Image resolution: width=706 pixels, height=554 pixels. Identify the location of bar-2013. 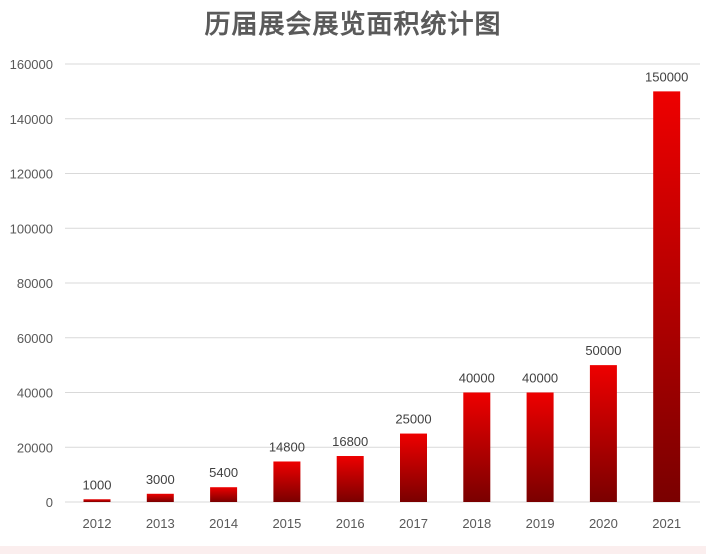
(160, 497).